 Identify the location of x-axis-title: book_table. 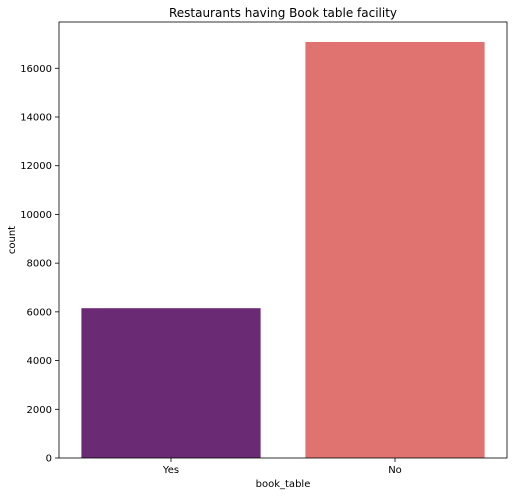
(283, 484).